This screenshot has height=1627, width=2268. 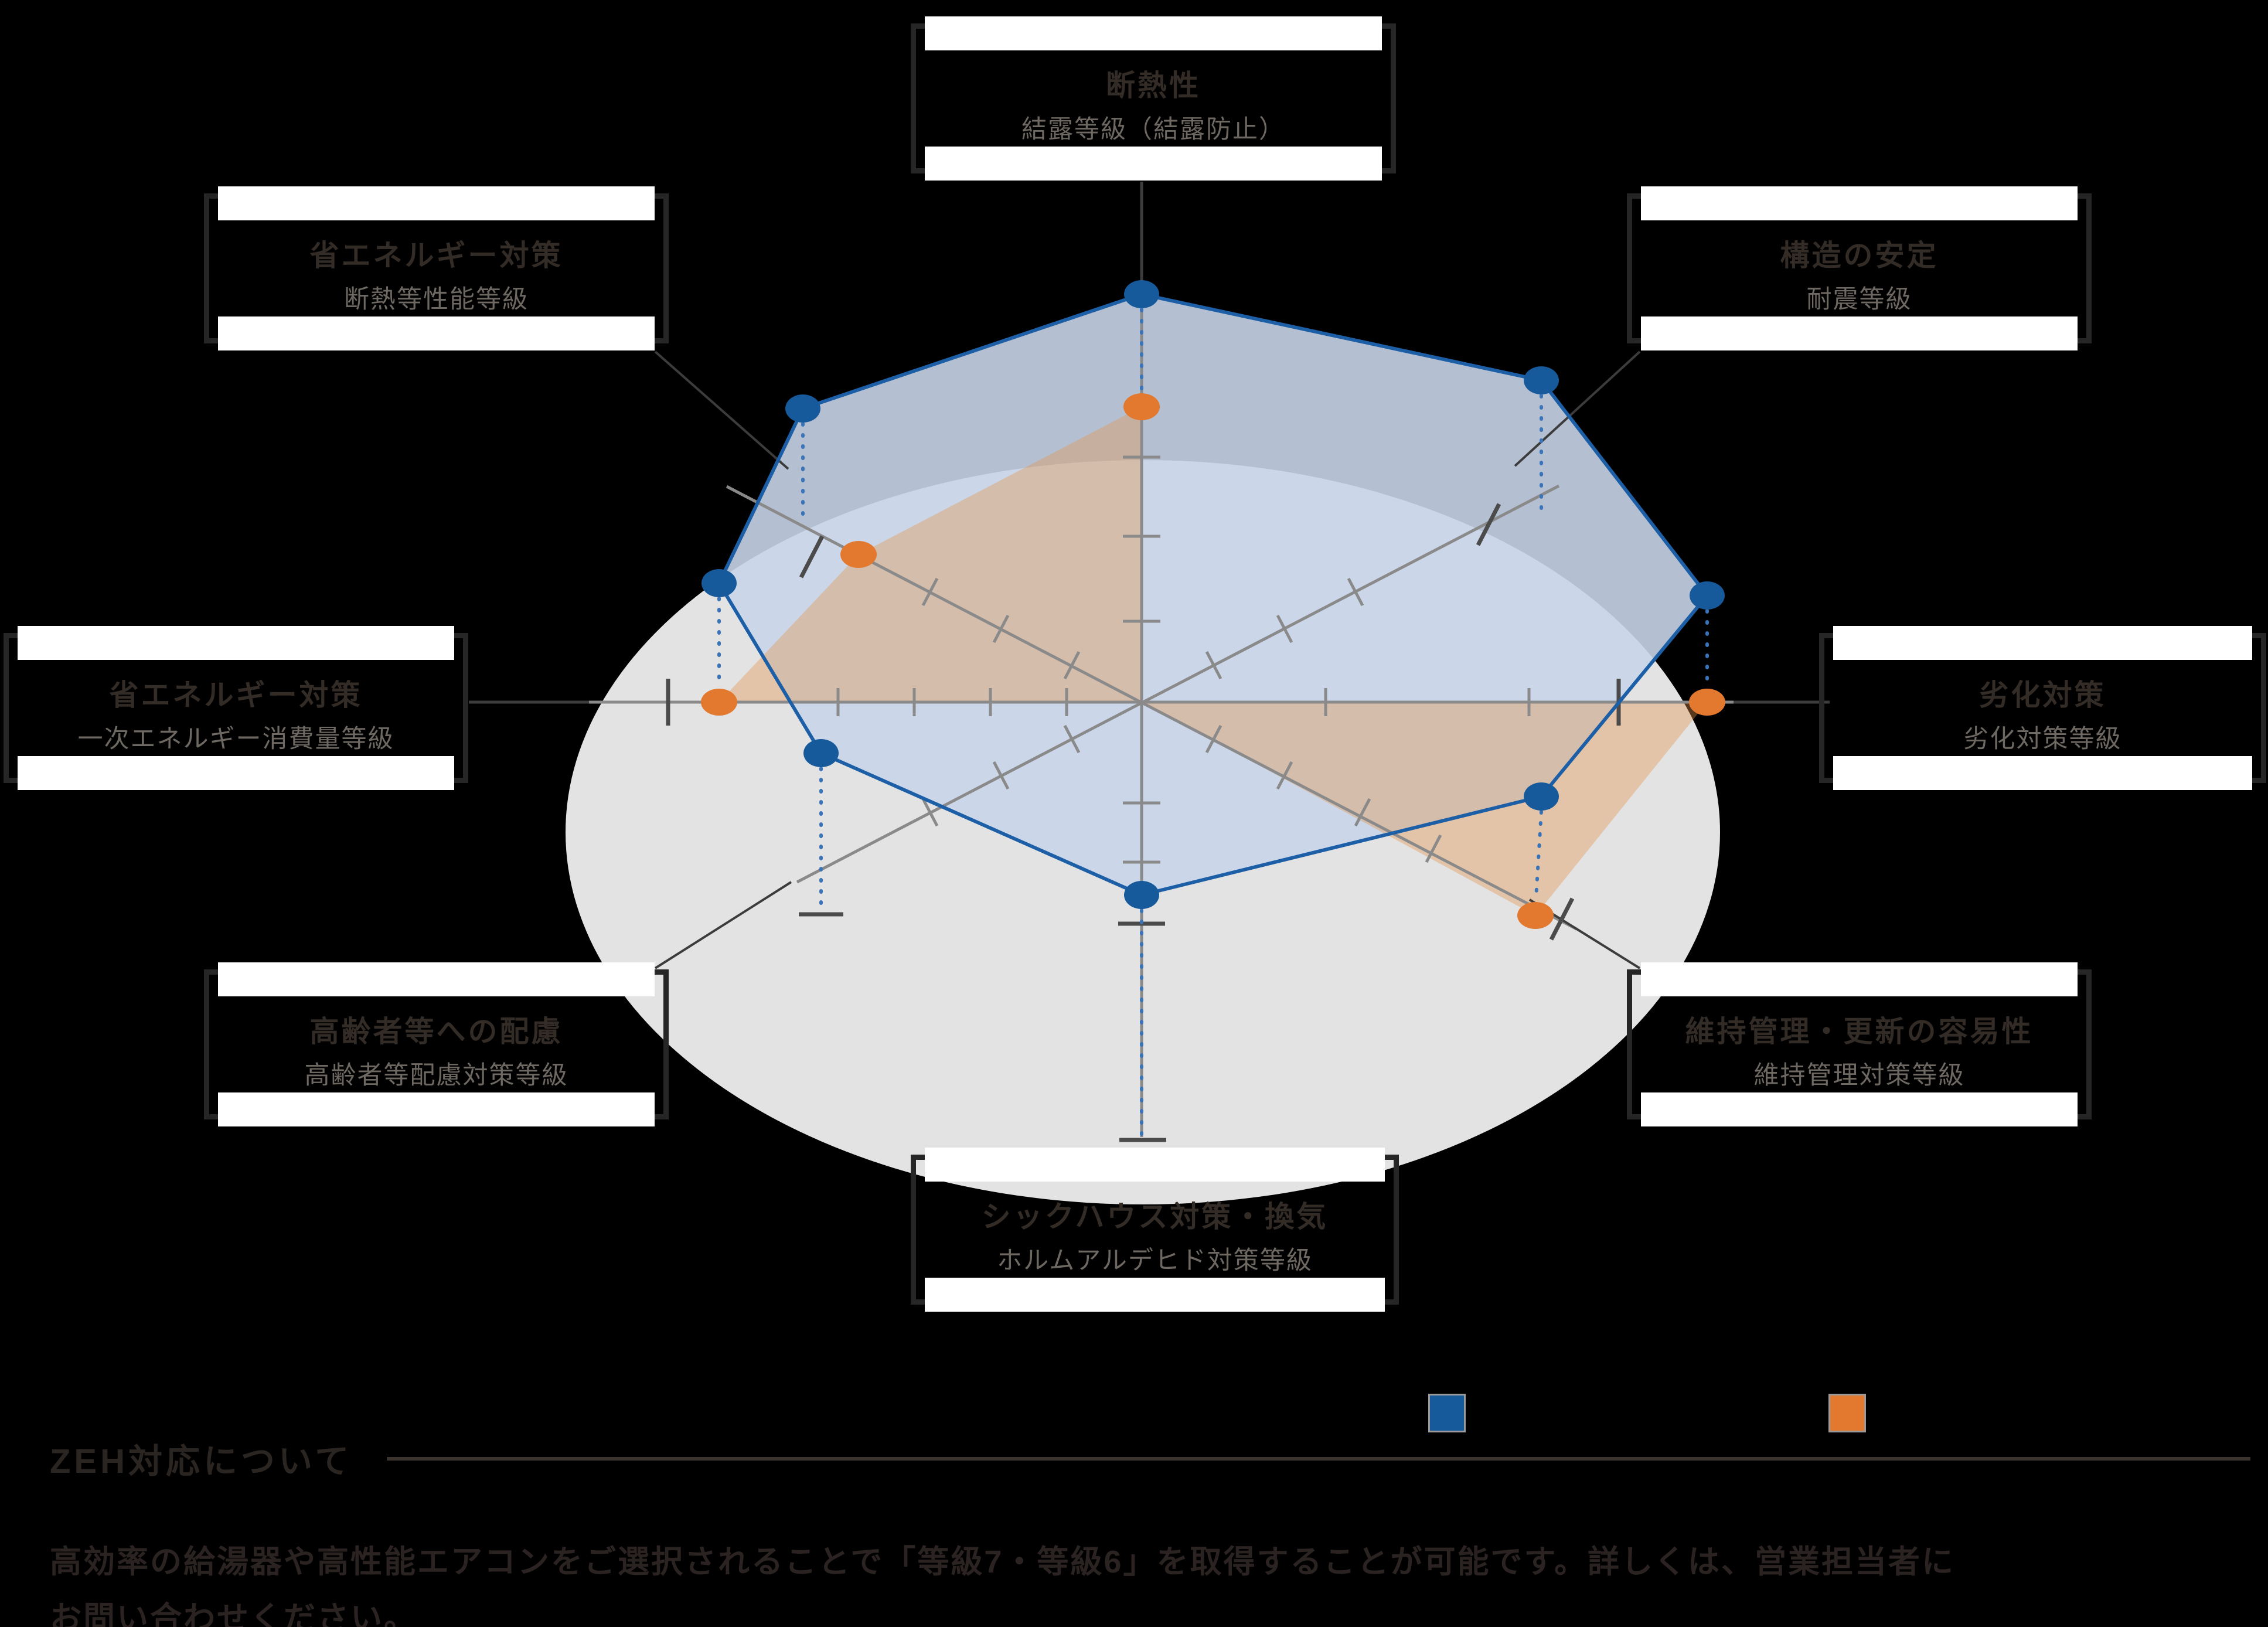 What do you see at coordinates (1859, 299) in the screenshot?
I see `axis-subtitle: 耐震等級` at bounding box center [1859, 299].